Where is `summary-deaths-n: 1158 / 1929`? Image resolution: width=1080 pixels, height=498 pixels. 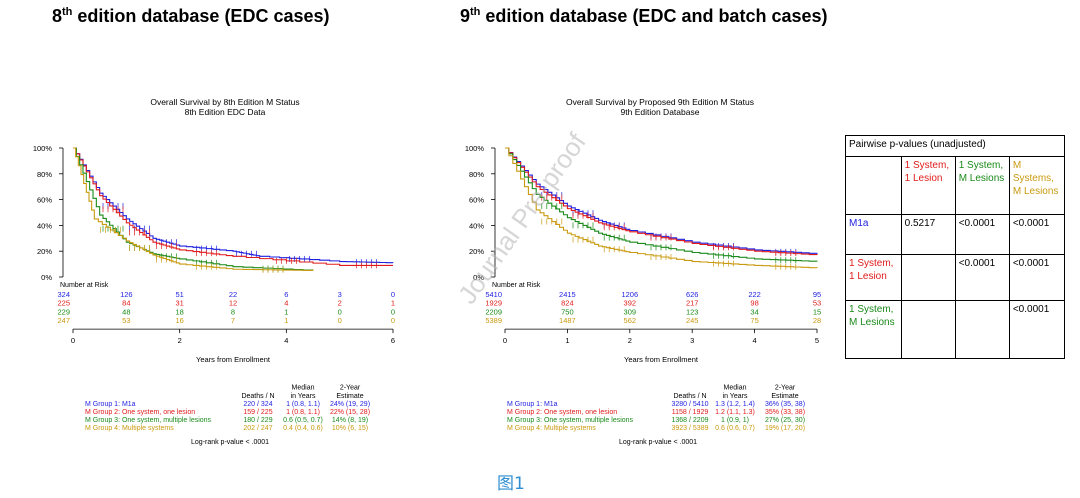
summary-deaths-n: 1158 / 1929 is located at coordinates (690, 412).